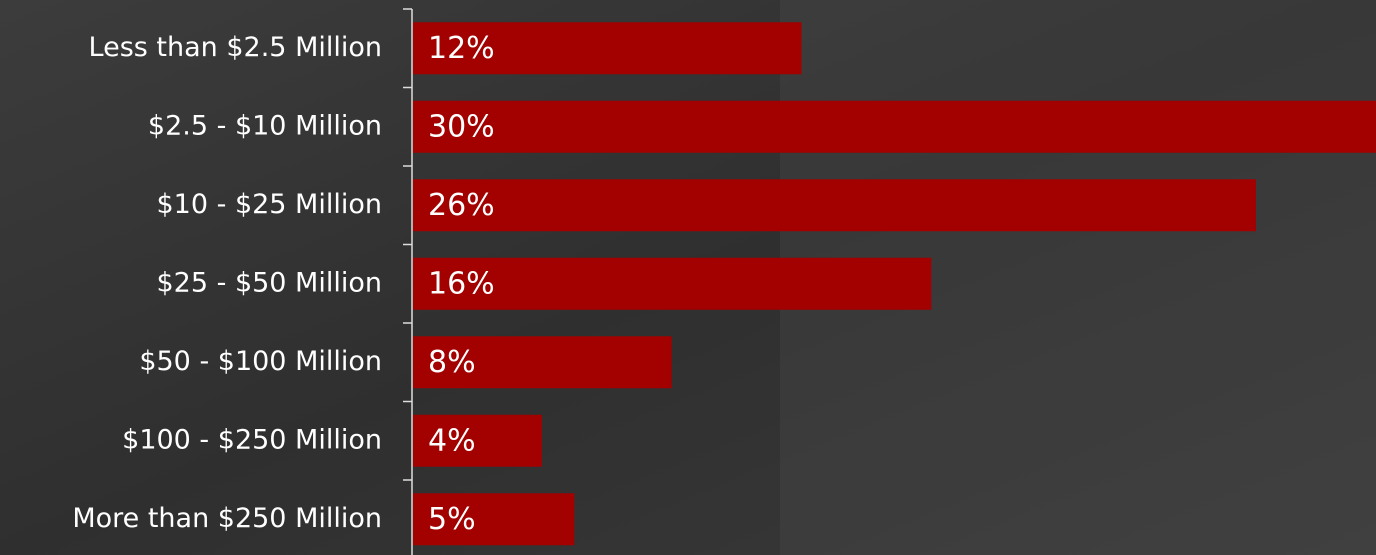  I want to click on category-label: $2.5 - $10 Million, so click(265, 125).